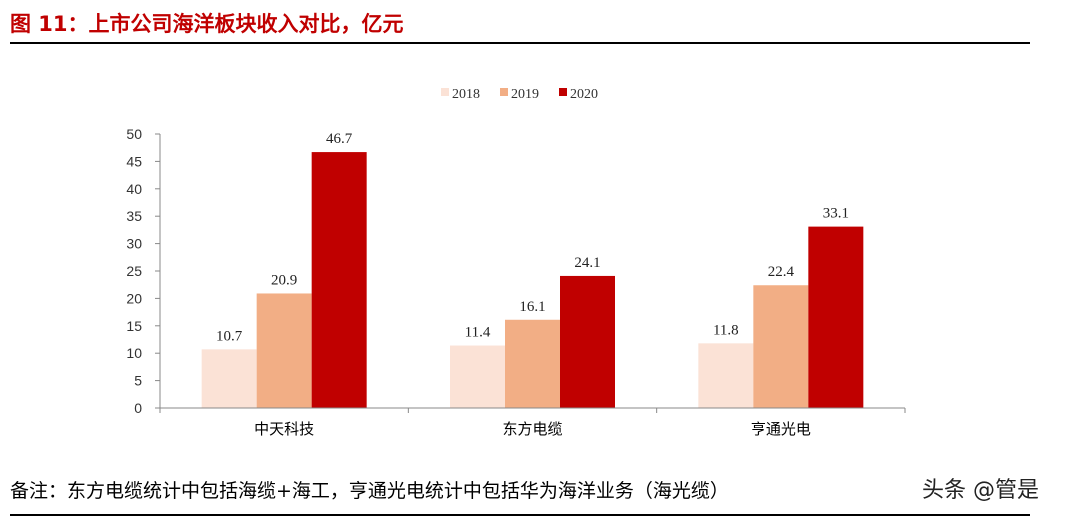  I want to click on data-label: 11.4, so click(478, 333).